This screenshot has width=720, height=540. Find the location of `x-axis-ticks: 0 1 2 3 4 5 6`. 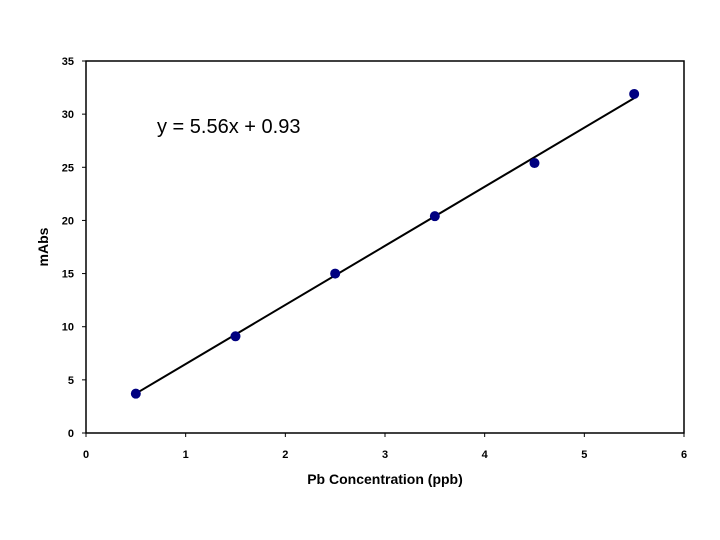

x-axis-ticks: 0 1 2 3 4 5 6 is located at coordinates (385, 447).